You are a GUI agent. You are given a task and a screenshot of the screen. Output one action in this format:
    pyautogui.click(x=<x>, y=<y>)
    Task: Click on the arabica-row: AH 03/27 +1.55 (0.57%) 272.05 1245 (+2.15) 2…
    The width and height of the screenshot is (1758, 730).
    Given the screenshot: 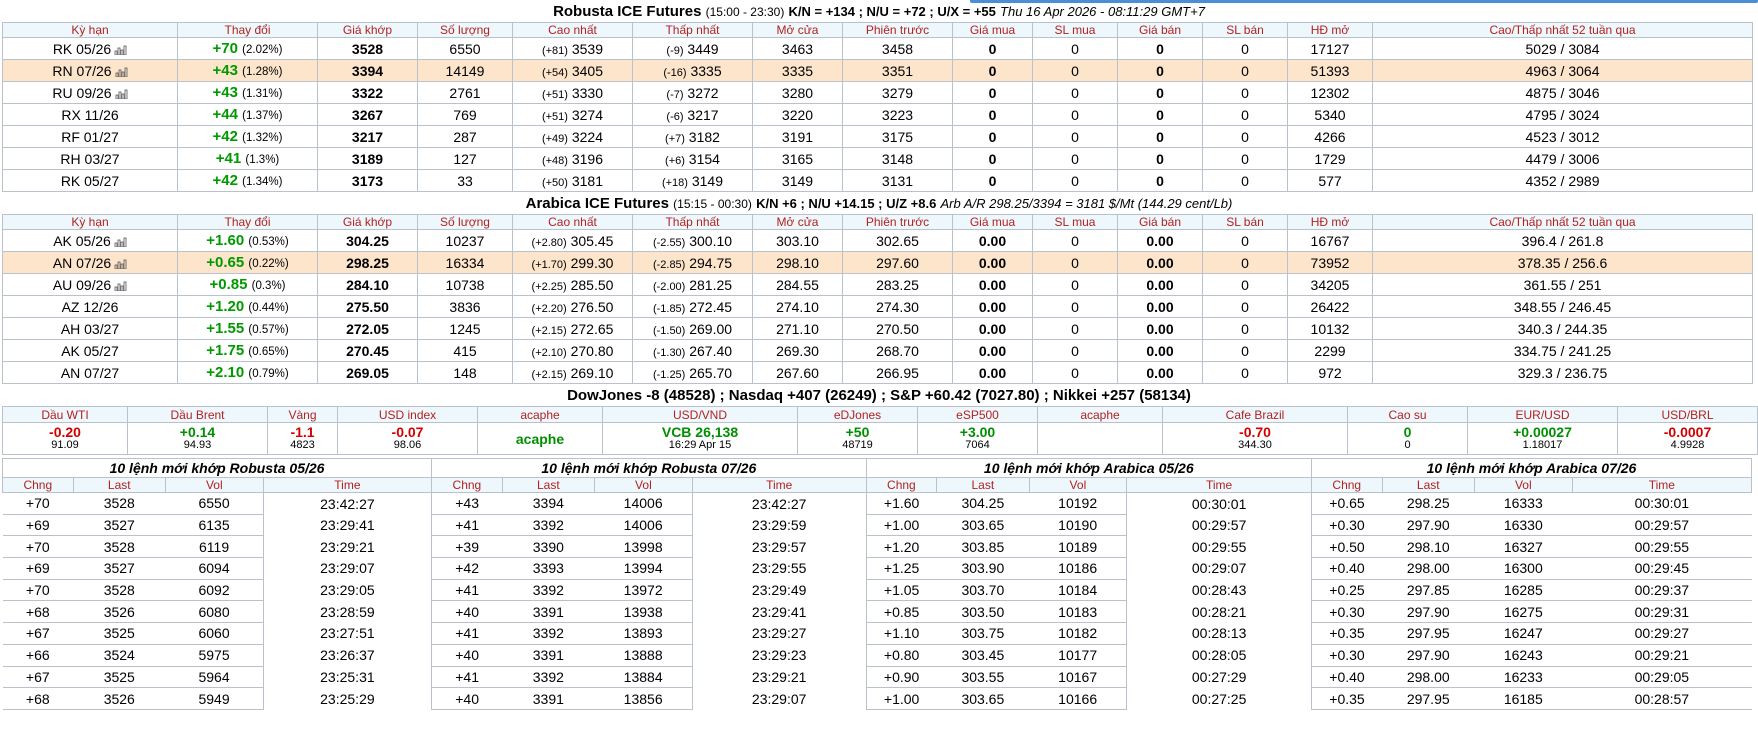 What is the action you would take?
    pyautogui.click(x=877, y=328)
    